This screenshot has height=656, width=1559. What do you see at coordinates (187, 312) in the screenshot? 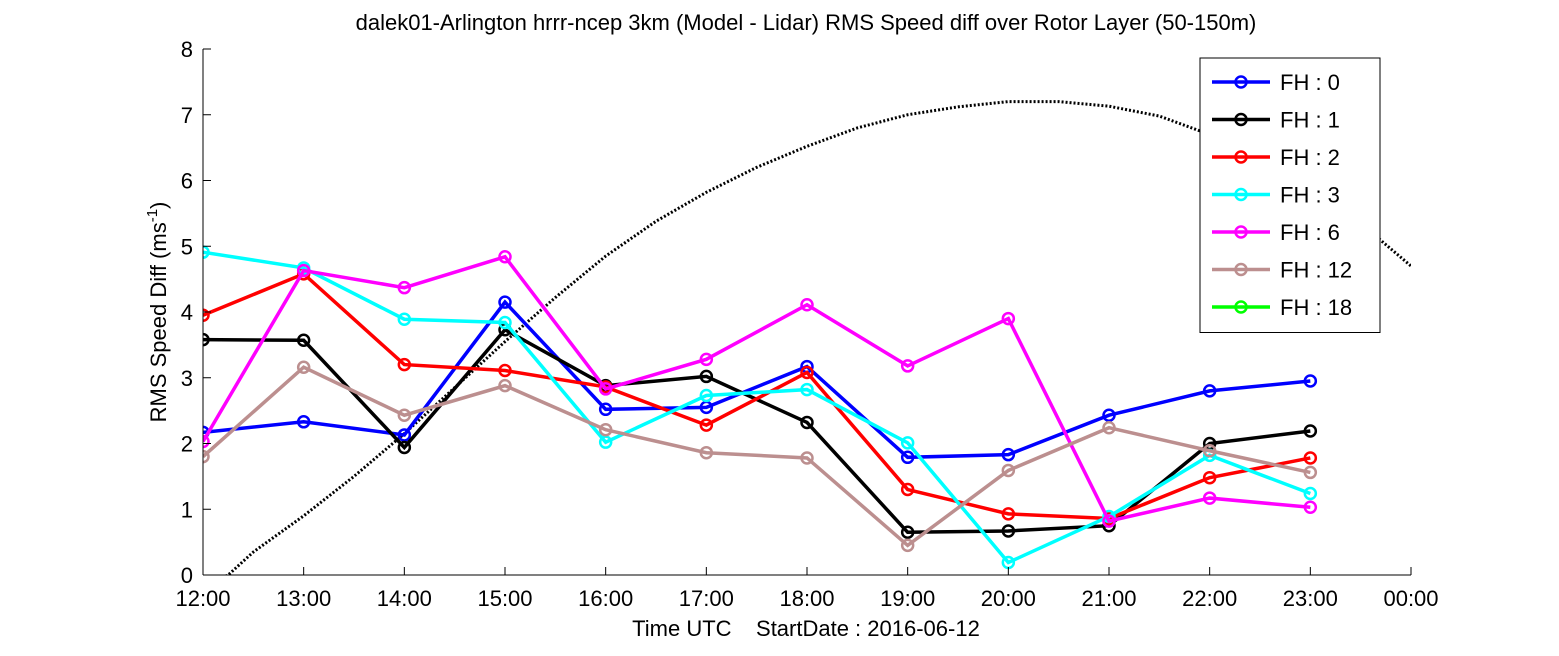
I see `y-tick-label: 4` at bounding box center [187, 312].